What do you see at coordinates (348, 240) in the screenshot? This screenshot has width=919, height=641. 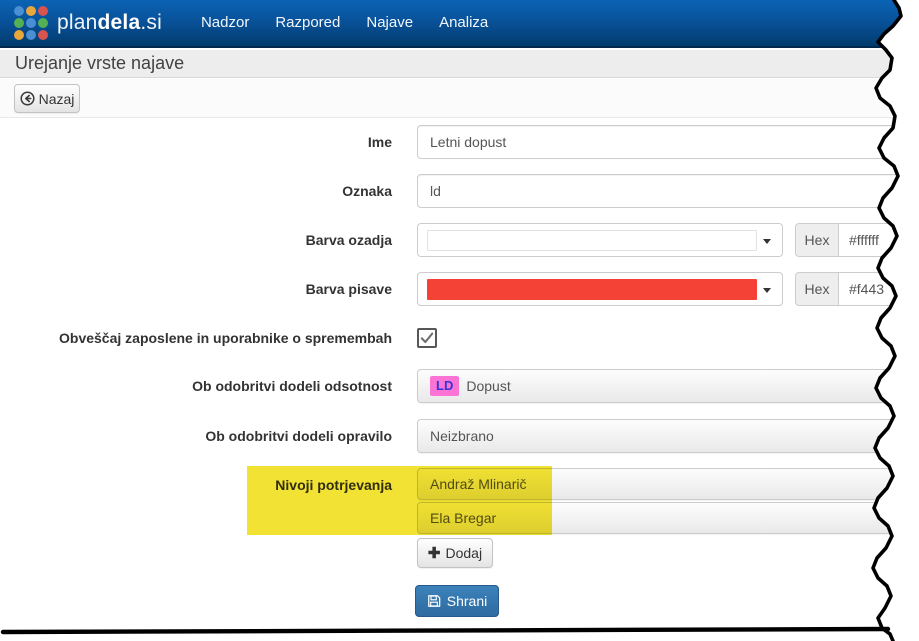 I see `barva-ozadja-label: Barva ozadja` at bounding box center [348, 240].